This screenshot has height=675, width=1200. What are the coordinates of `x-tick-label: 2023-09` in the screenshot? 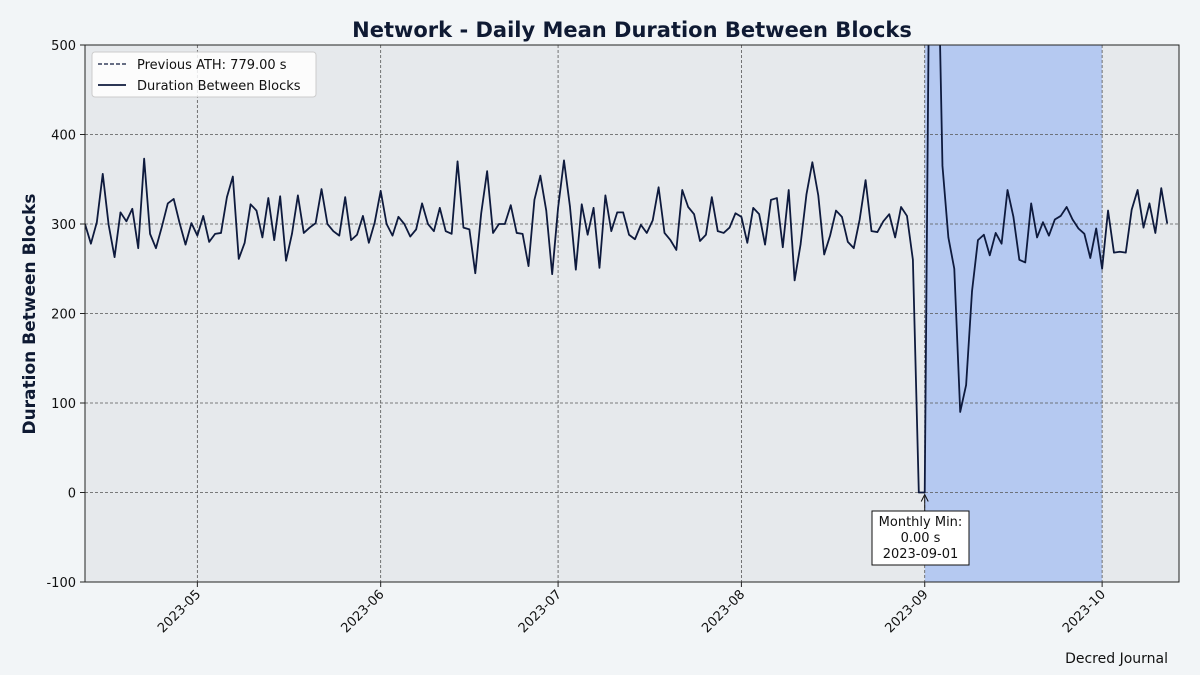 It's located at (907, 611).